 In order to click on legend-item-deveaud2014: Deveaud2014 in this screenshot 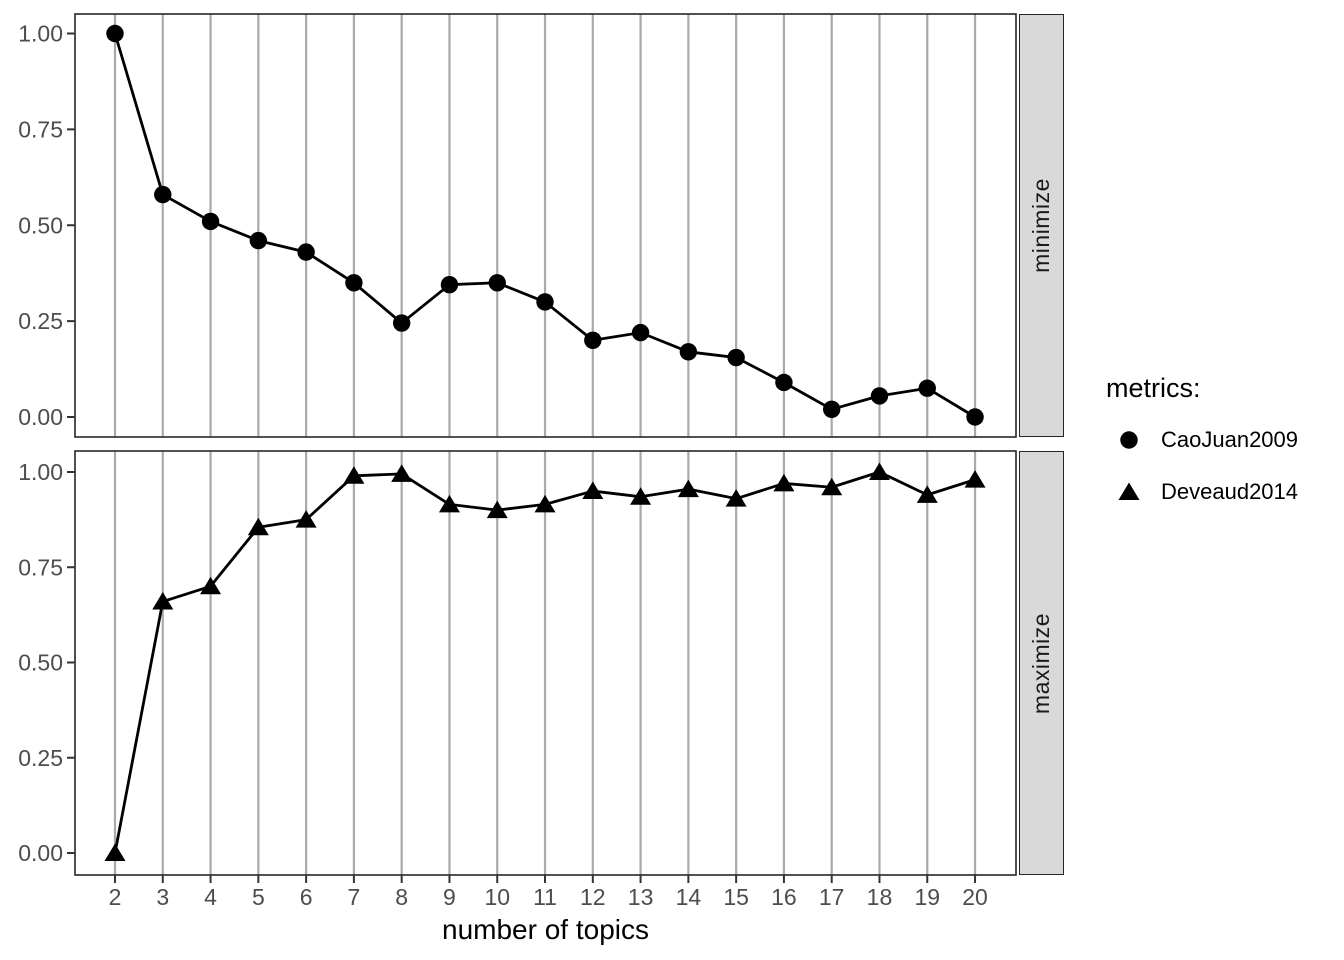, I will do `click(1202, 492)`.